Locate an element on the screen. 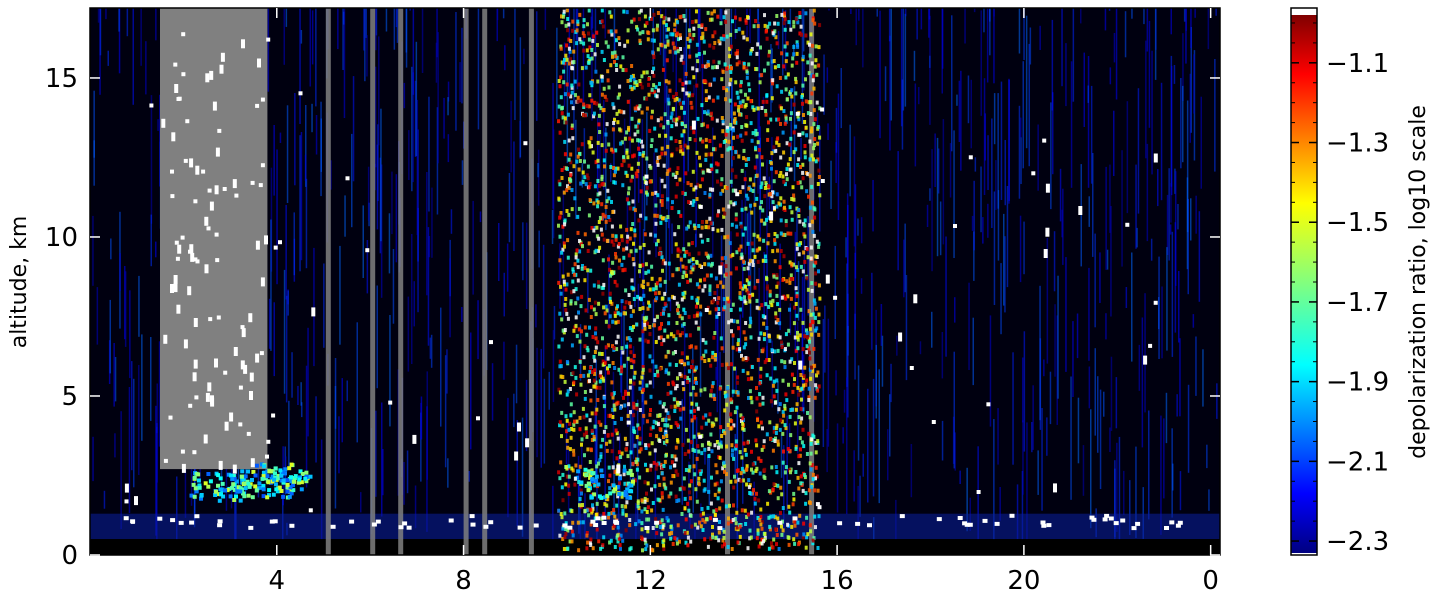 The width and height of the screenshot is (1446, 595). surface-band is located at coordinates (655, 547).